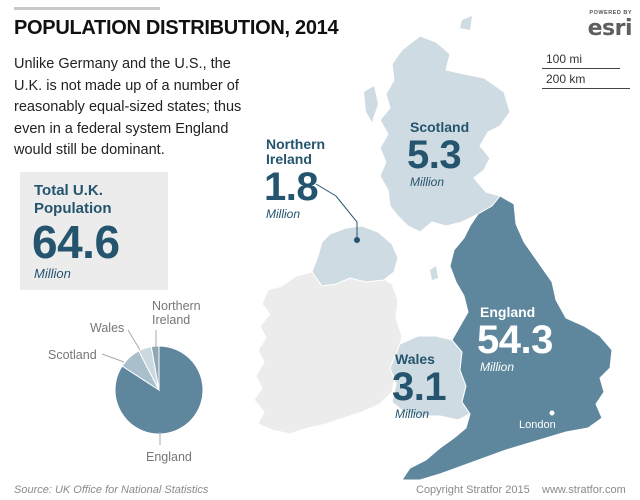 The image size is (640, 500). I want to click on pie-leader-wales, so click(134, 340).